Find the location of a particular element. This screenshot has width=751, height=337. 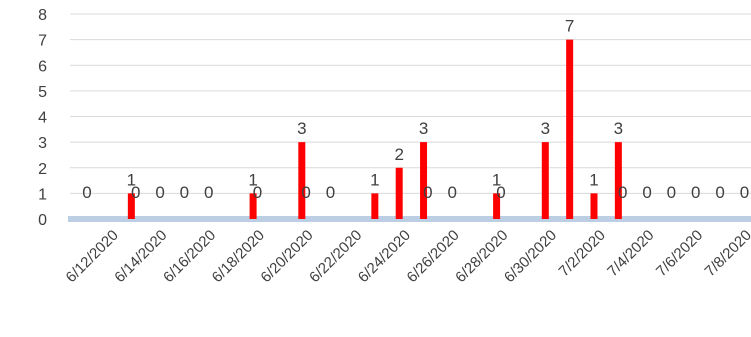

data-label: 2 is located at coordinates (398, 154).